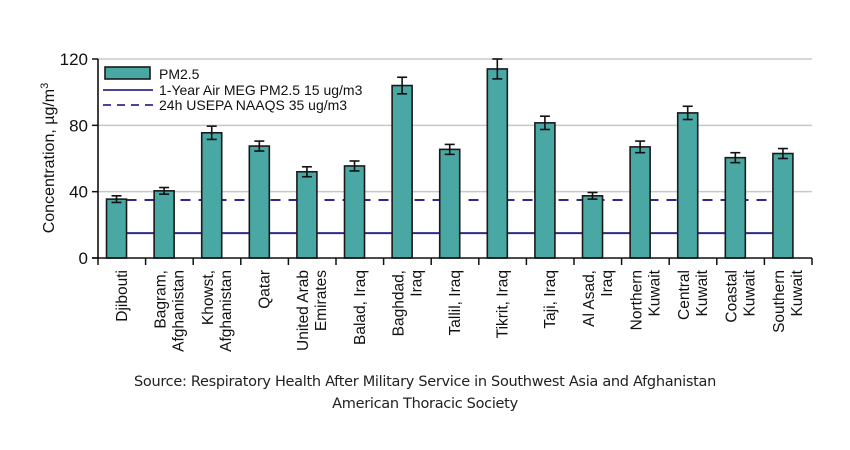 The image size is (850, 450). I want to click on x-tick-label-line: Al Asad,, so click(589, 298).